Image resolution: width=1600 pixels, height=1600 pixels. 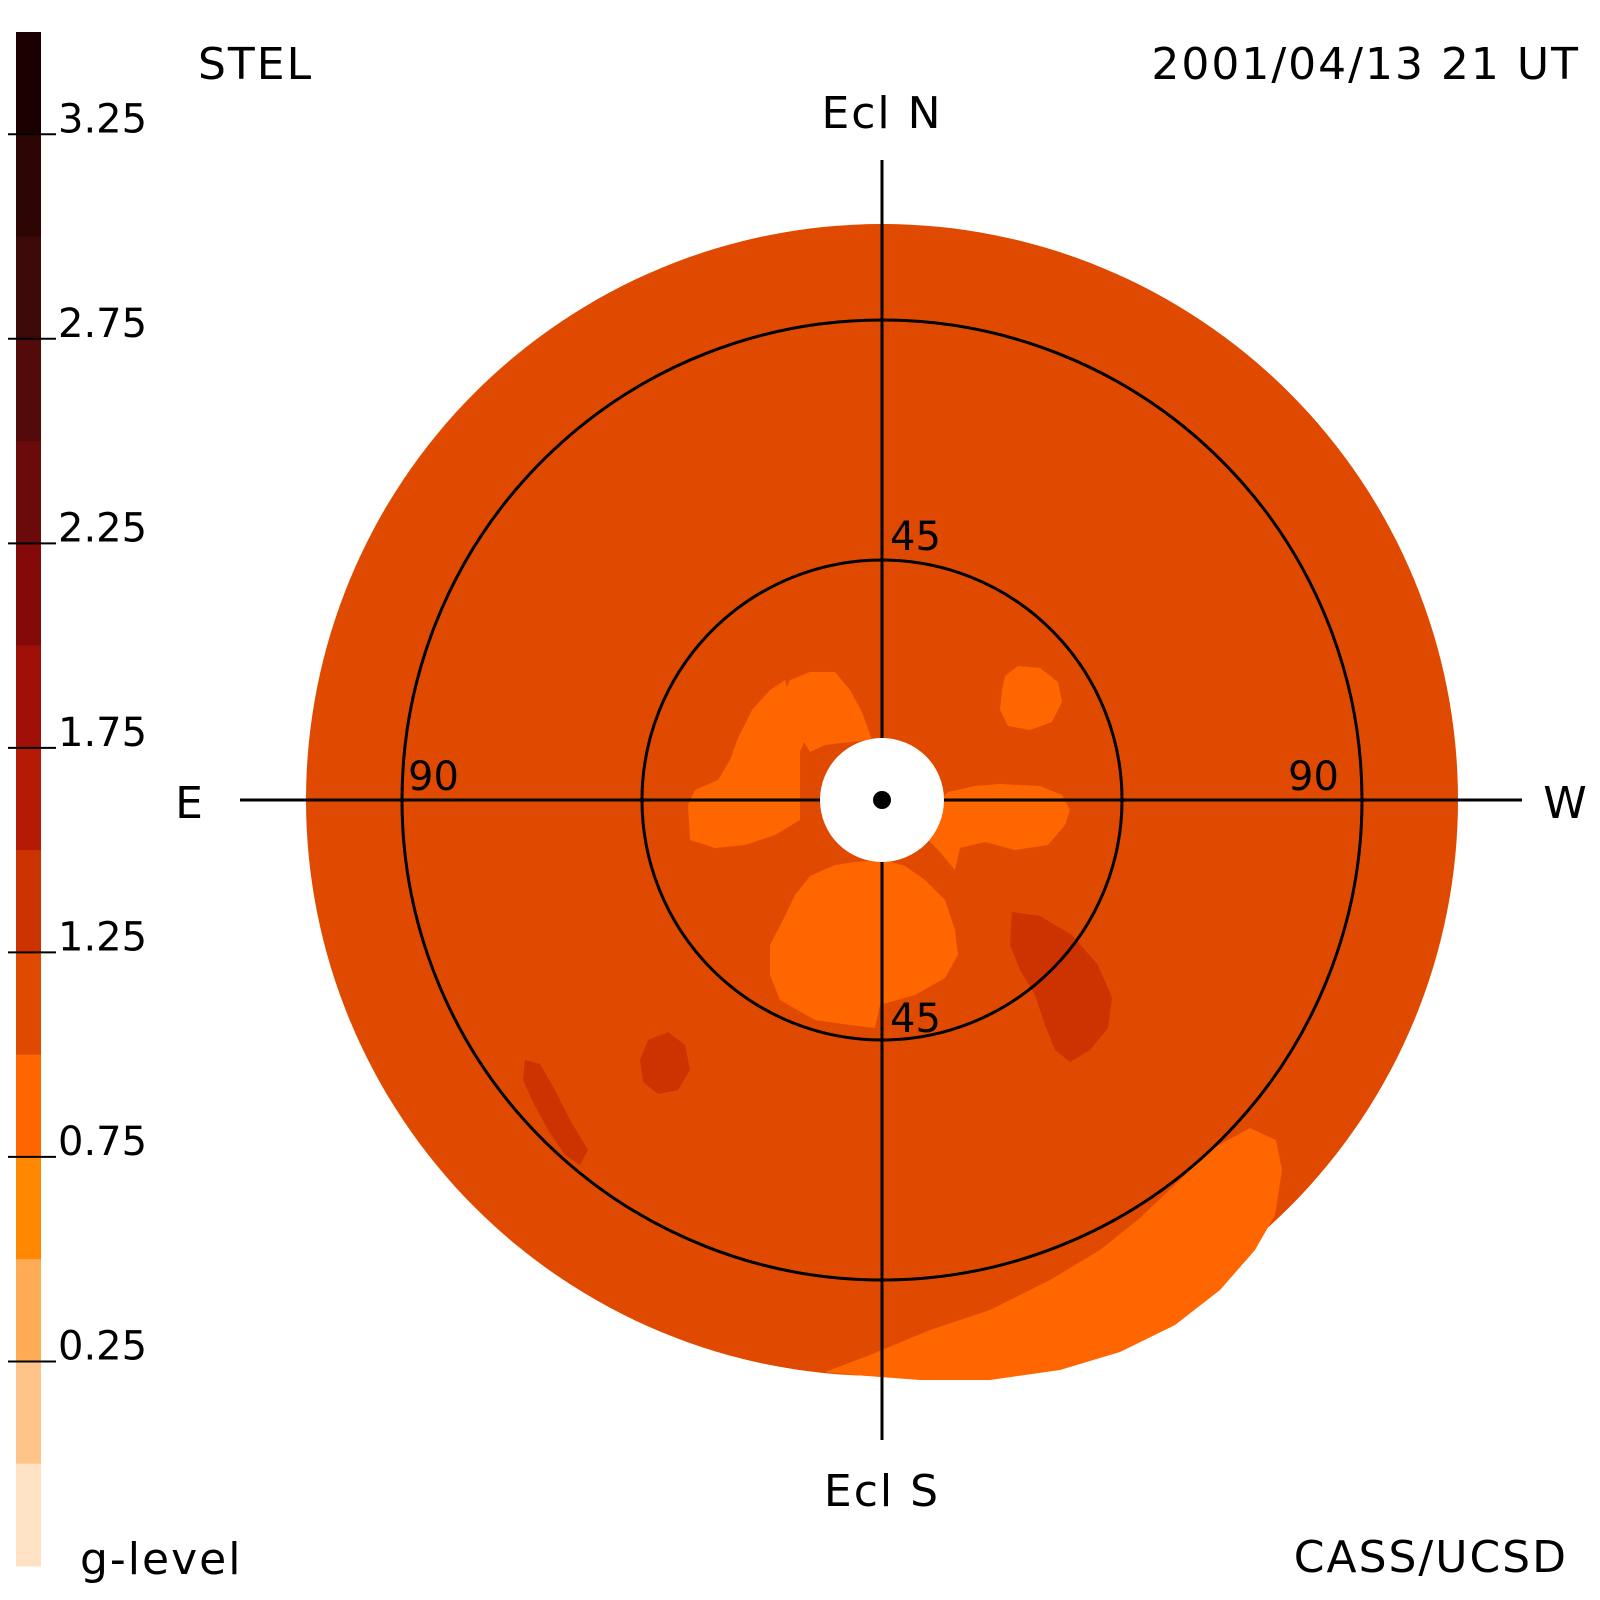 I want to click on colorbar-tick-label: 1.25, so click(x=102, y=937).